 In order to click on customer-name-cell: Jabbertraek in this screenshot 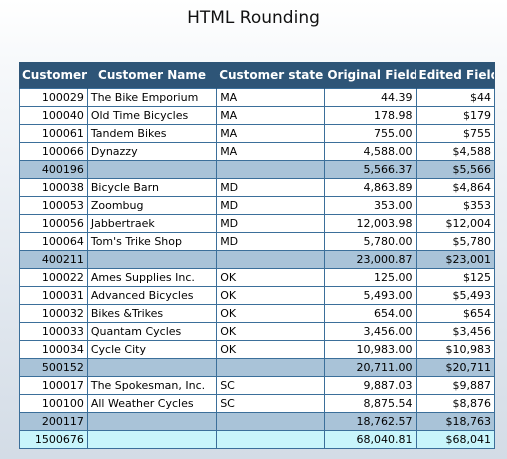, I will do `click(152, 223)`.